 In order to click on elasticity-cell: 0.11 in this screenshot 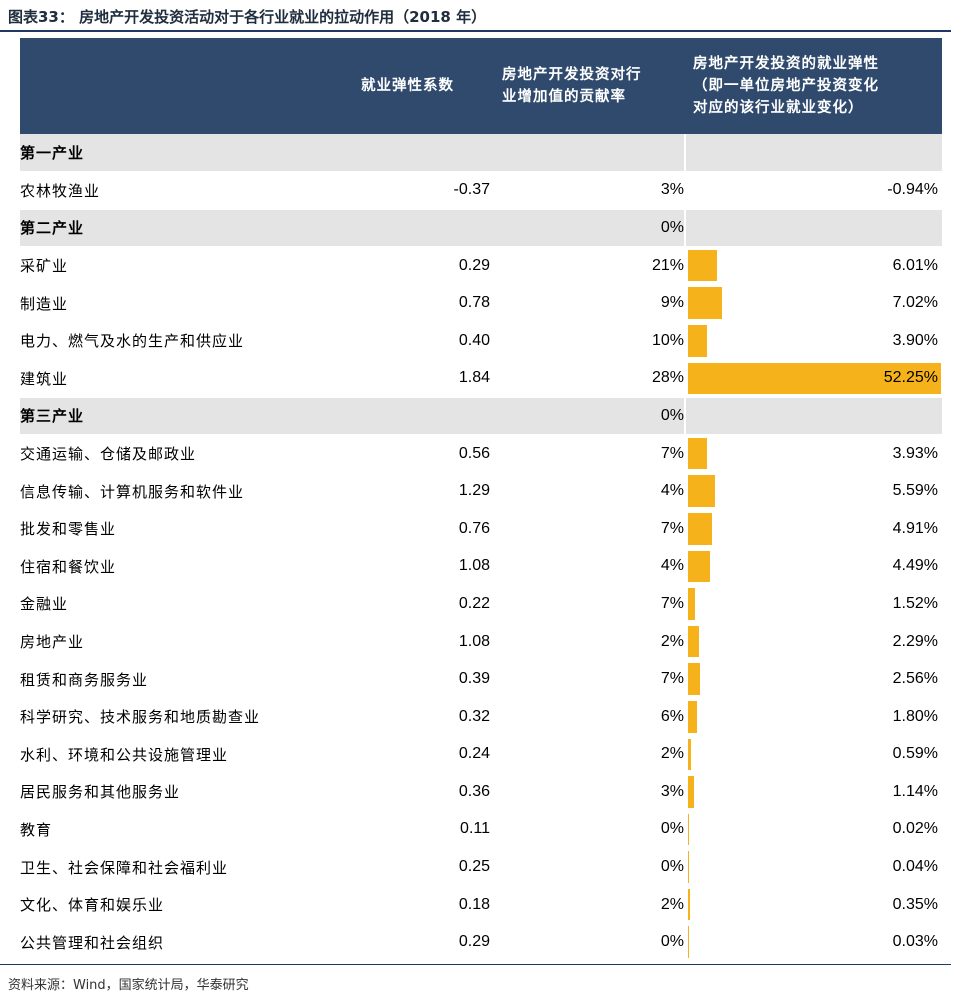, I will do `click(405, 830)`.